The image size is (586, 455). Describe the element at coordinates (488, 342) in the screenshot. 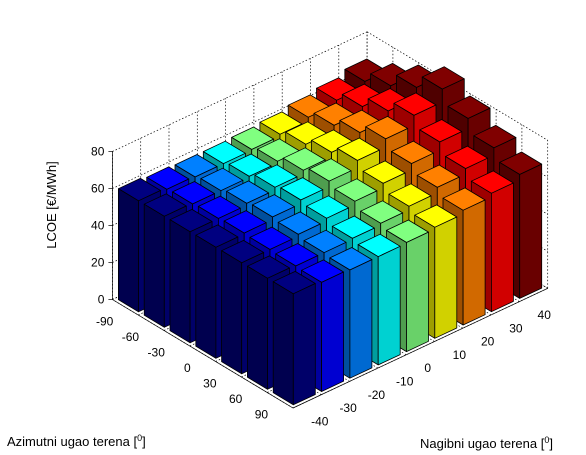

I see `slope-tick-label: 20` at that location.